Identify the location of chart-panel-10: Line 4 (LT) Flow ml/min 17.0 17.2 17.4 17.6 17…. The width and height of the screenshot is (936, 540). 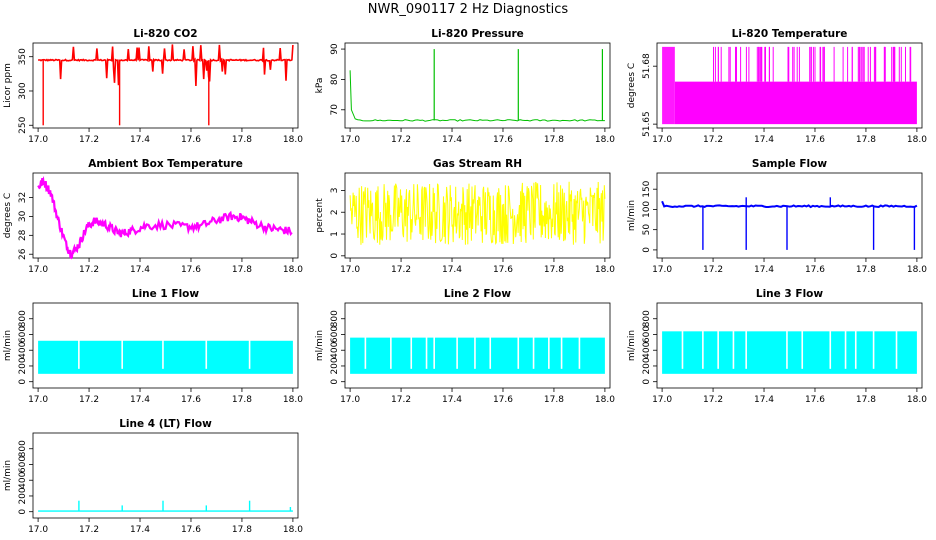
(153, 476).